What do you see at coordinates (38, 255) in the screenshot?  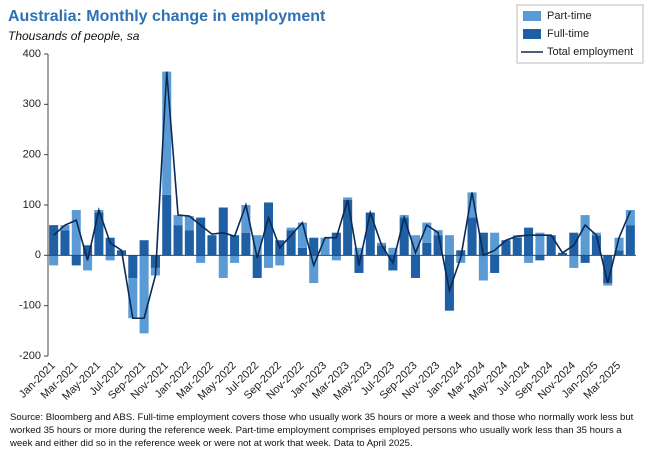 I see `y-tick-label: 0` at bounding box center [38, 255].